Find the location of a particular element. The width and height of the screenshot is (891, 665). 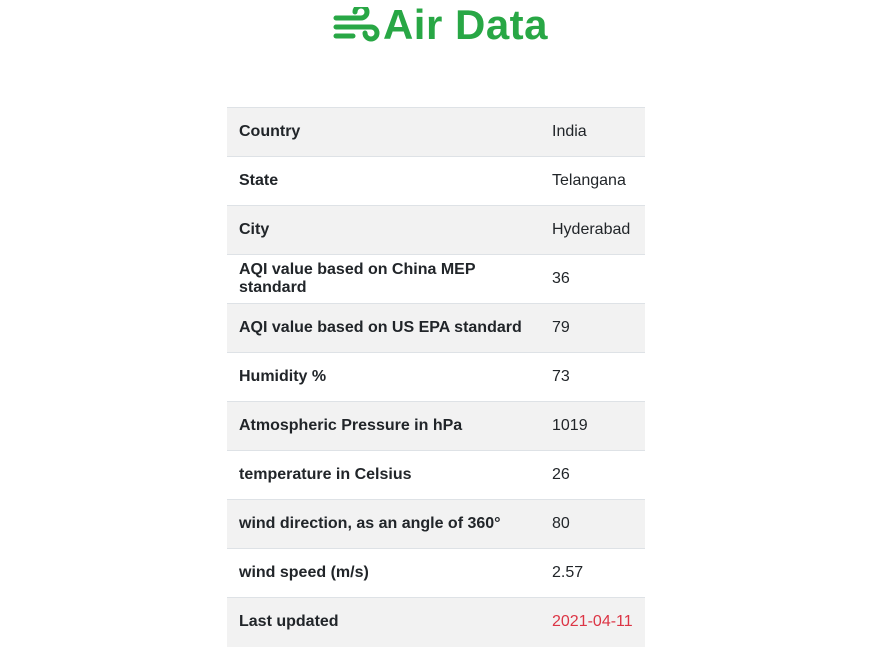

row-label: State is located at coordinates (259, 180).